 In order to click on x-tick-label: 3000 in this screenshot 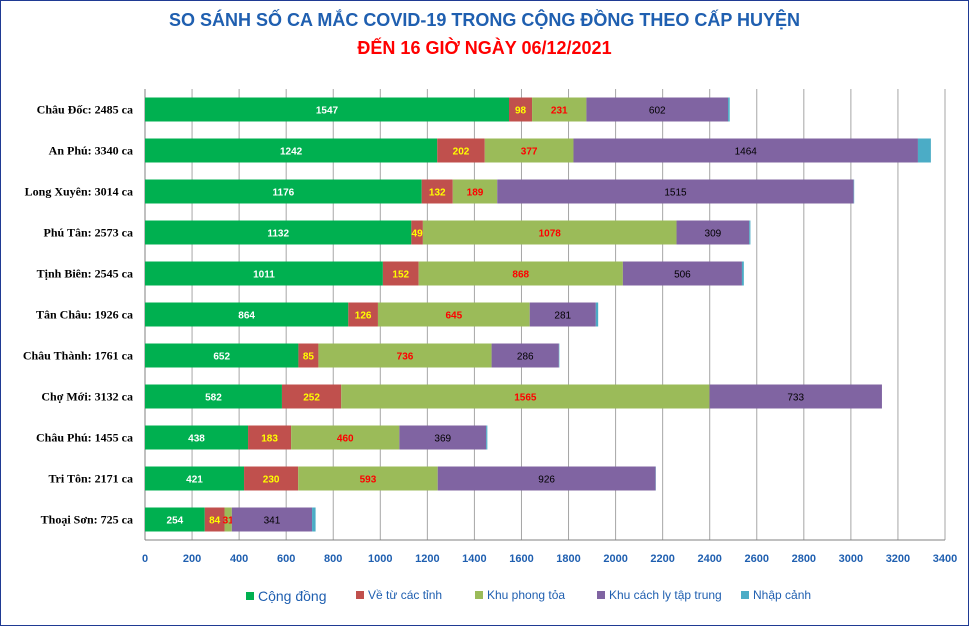, I will do `click(851, 559)`.